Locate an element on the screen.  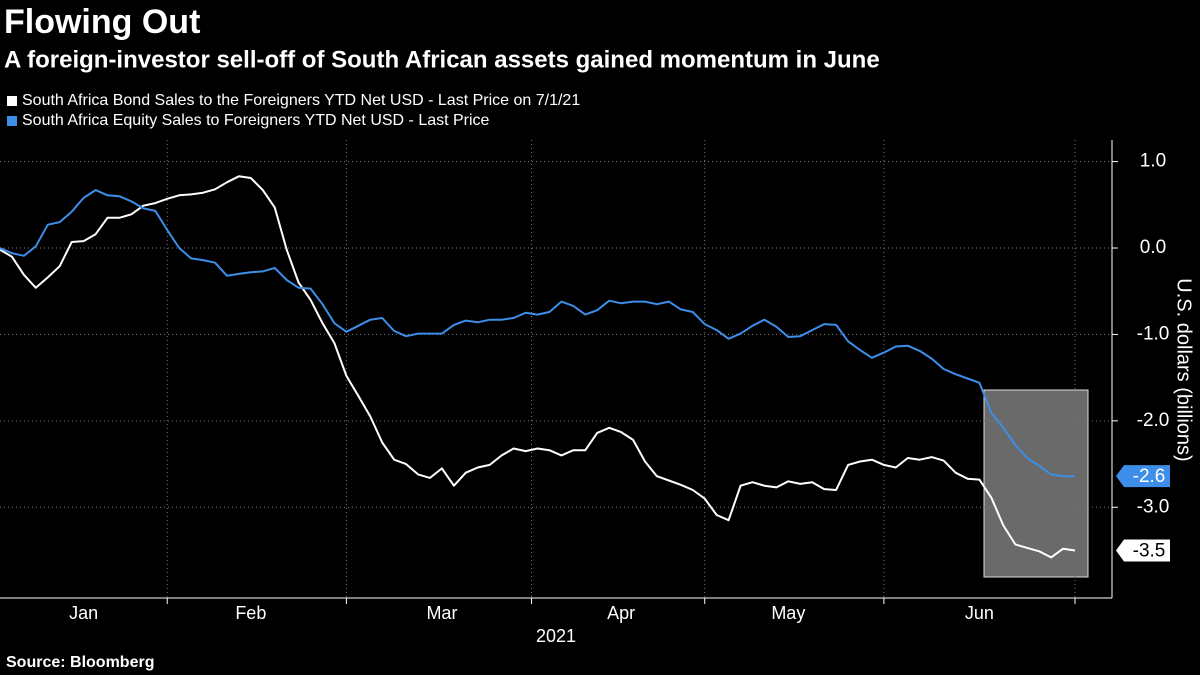
y-tick-label: -3.0 is located at coordinates (1153, 506).